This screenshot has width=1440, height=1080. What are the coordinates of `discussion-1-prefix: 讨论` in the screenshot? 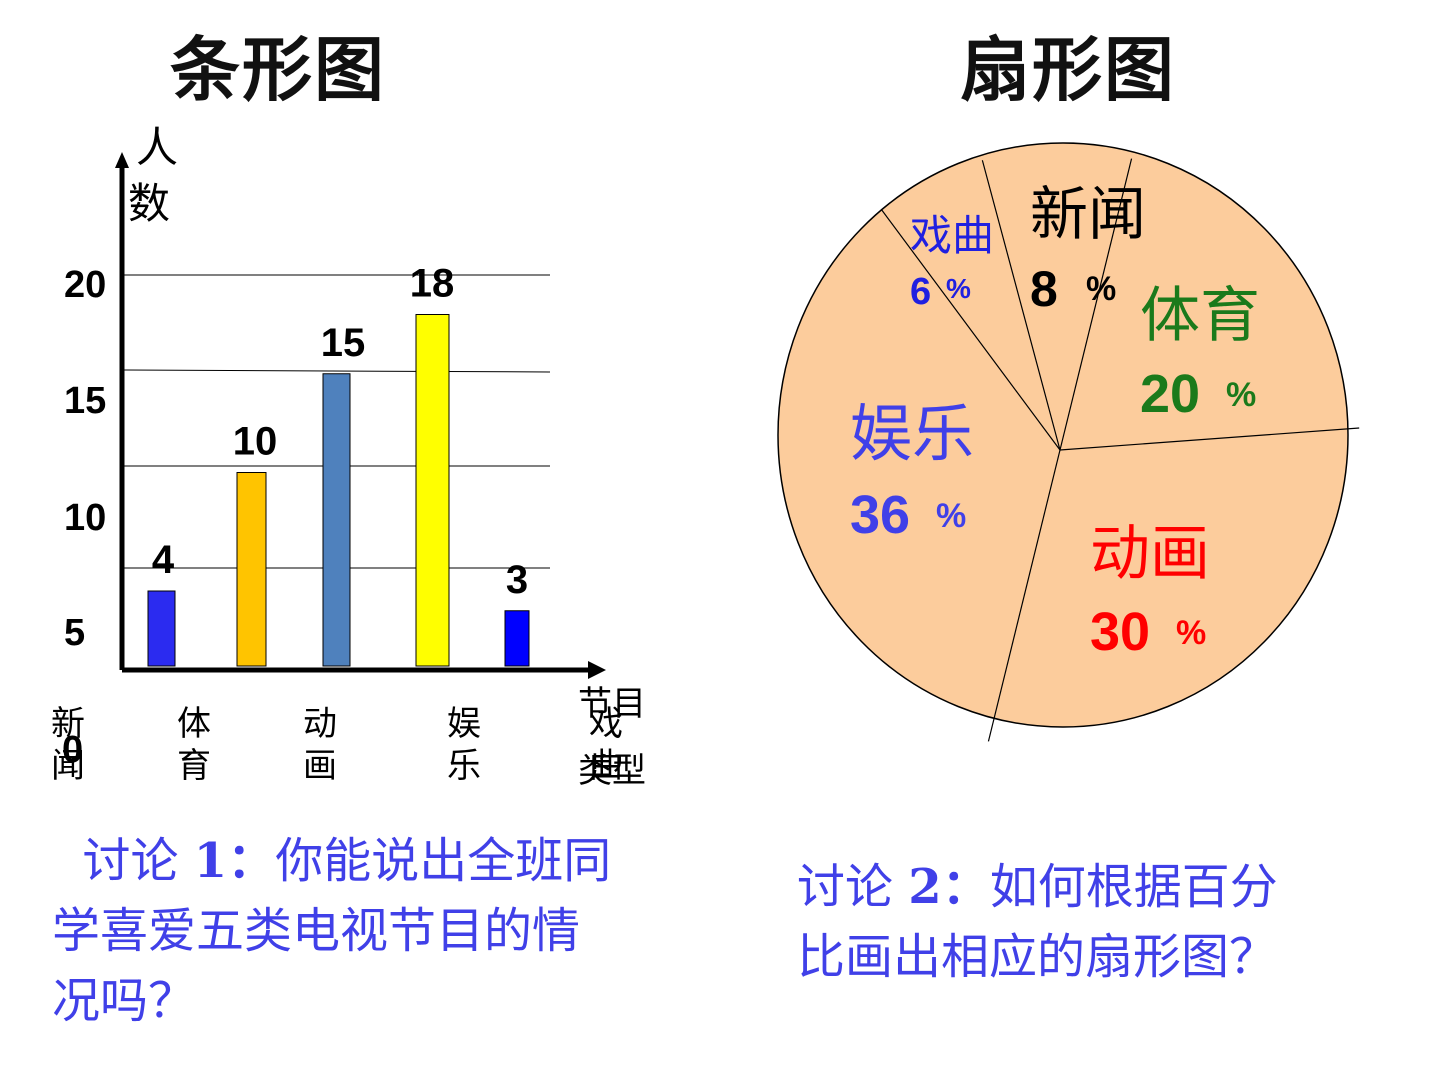 It's located at (130, 861).